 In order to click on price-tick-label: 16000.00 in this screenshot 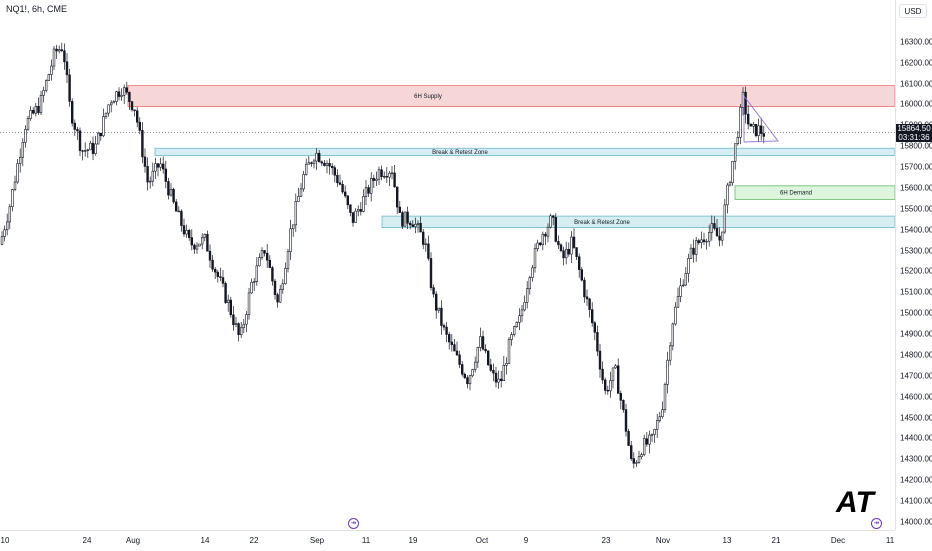, I will do `click(916, 104)`.